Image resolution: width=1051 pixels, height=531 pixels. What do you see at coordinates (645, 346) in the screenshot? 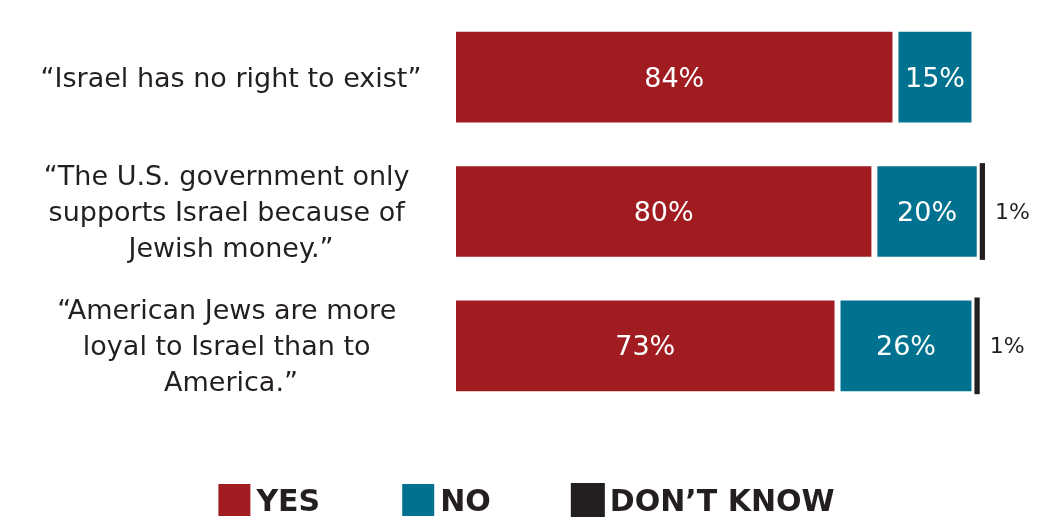
I see `data-label: 73%` at bounding box center [645, 346].